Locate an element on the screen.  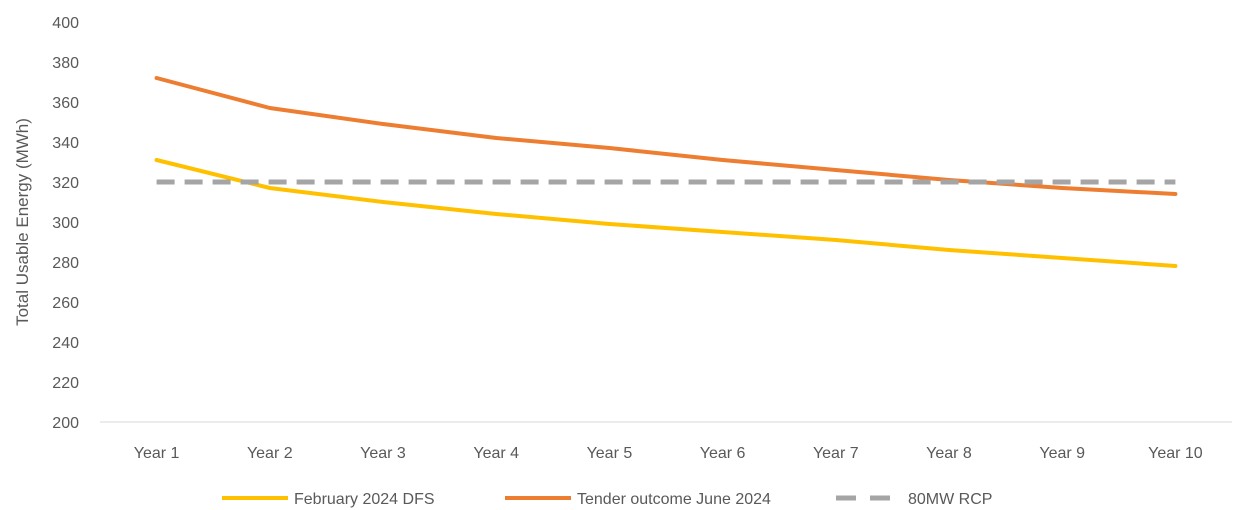
y-tick-label: 400 is located at coordinates (65, 23).